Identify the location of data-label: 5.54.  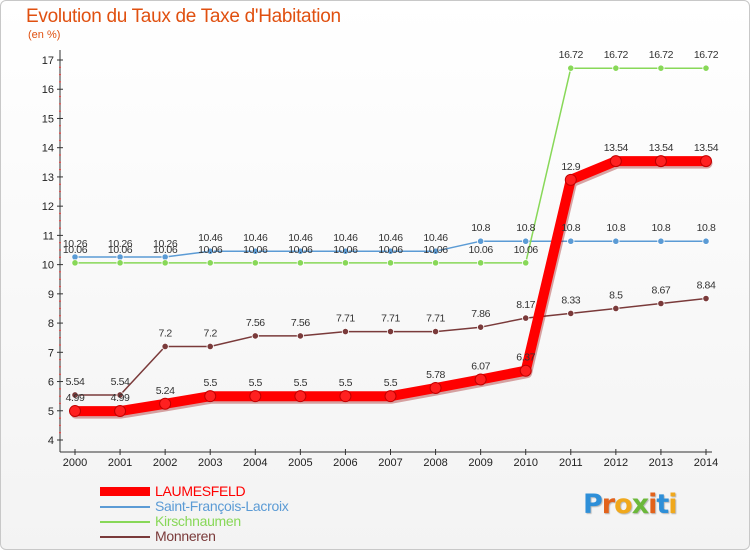
(75, 382).